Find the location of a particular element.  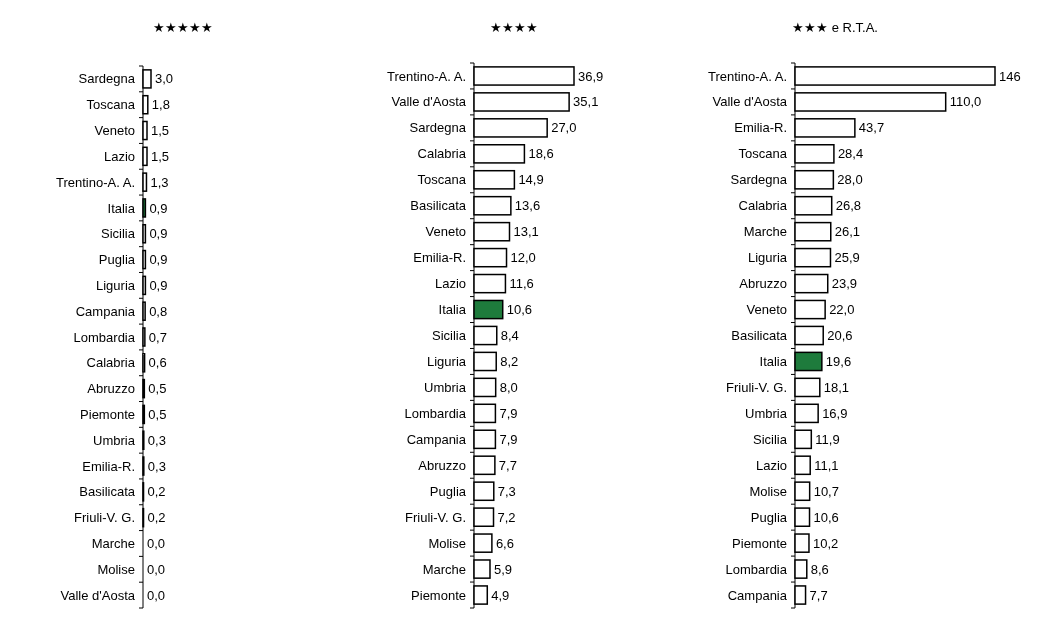

data-label: 11,9 is located at coordinates (827, 439).